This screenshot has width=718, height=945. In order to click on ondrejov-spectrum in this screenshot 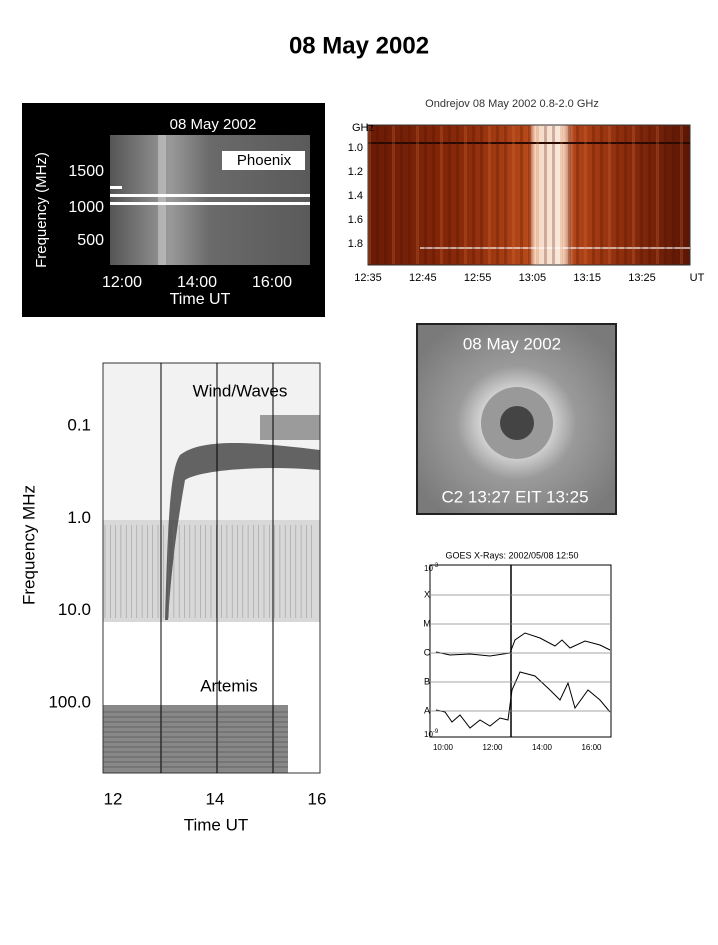, I will do `click(529, 195)`.